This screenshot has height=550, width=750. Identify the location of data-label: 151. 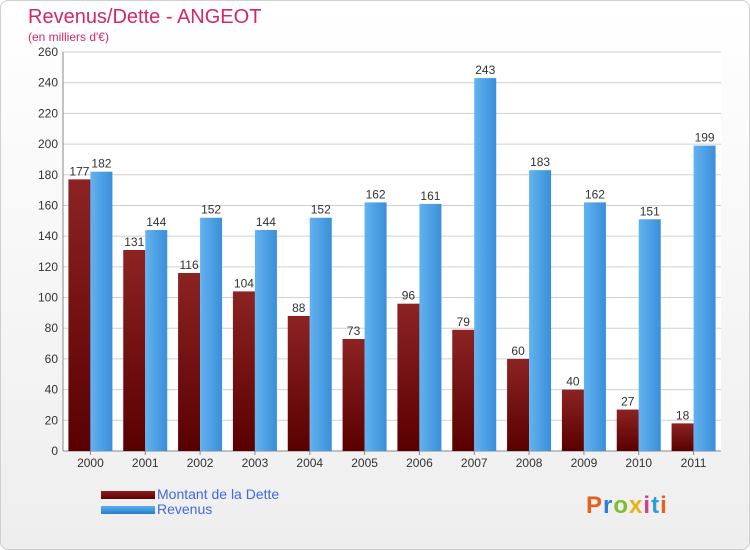
(650, 211).